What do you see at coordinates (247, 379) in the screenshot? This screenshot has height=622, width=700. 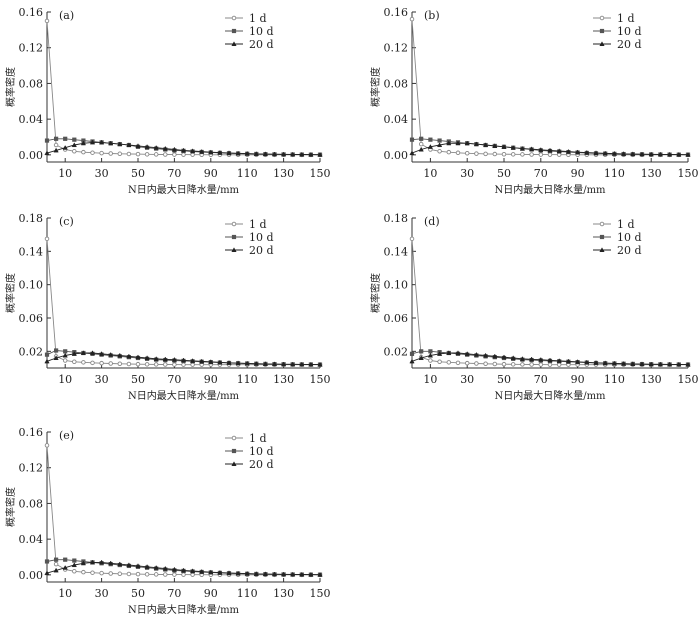 I see `x-tick-label: 110` at bounding box center [247, 379].